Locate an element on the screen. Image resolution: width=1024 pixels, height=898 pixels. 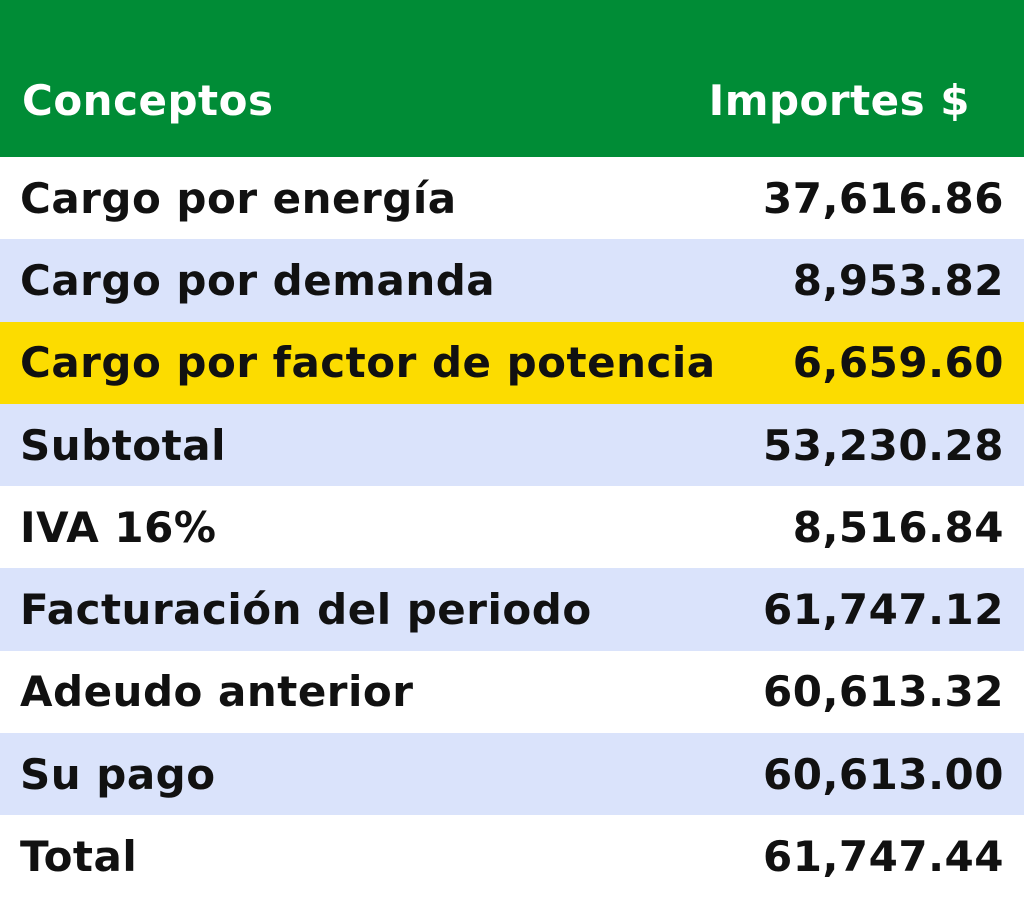
row-concept: Su pago is located at coordinates (118, 774).